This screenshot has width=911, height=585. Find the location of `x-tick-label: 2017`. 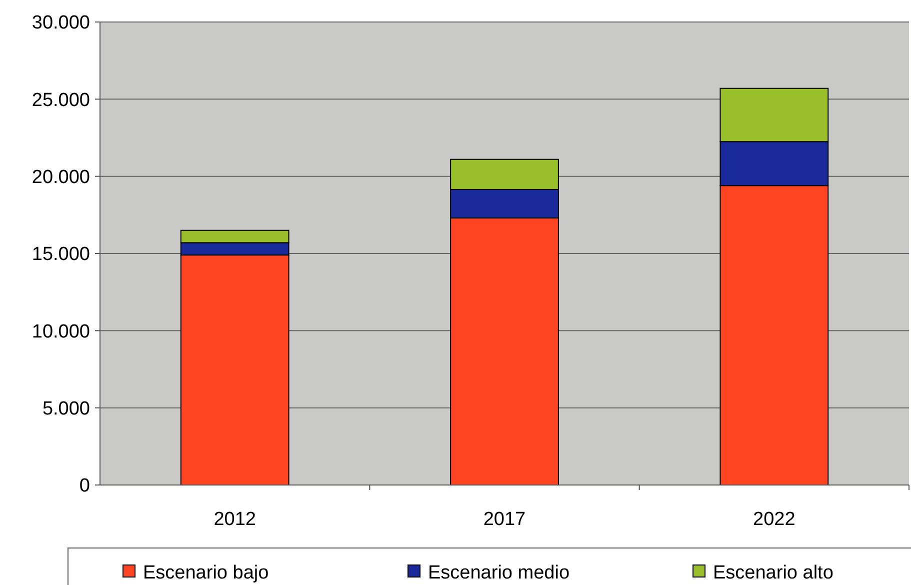

x-tick-label: 2017 is located at coordinates (504, 519).